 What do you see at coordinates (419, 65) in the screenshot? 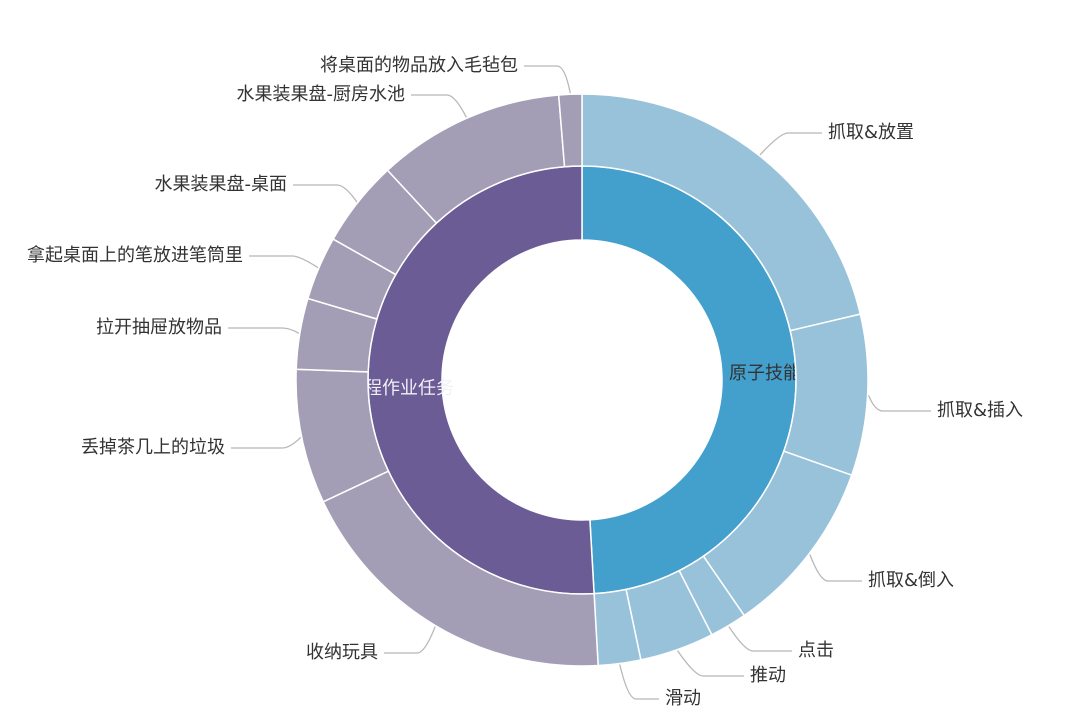
I see `outer-segment-label: 将桌面的物品放入毛毡包` at bounding box center [419, 65].